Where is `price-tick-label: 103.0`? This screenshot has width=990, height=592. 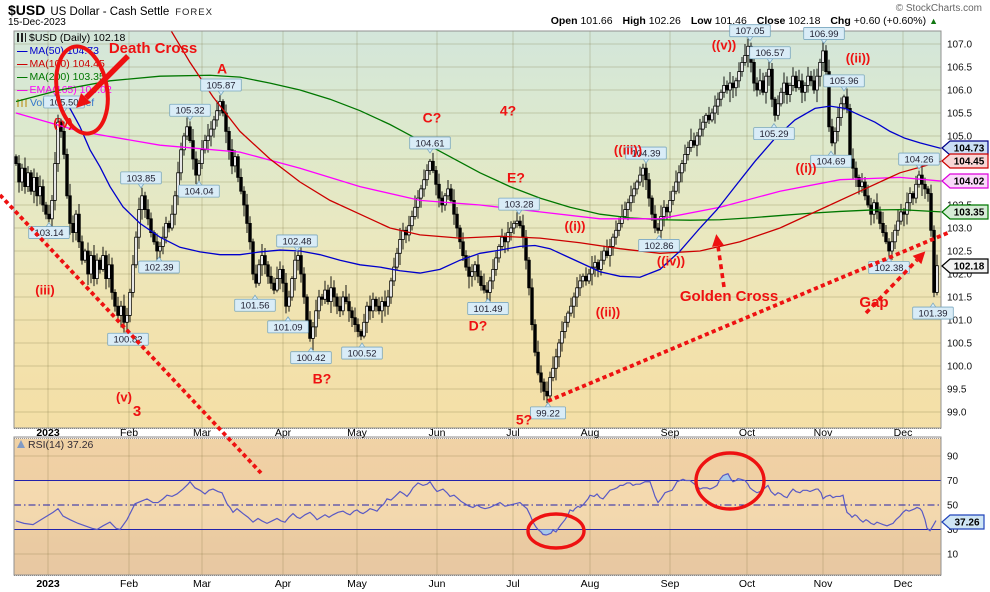
price-tick-label: 103.0 is located at coordinates (959, 229).